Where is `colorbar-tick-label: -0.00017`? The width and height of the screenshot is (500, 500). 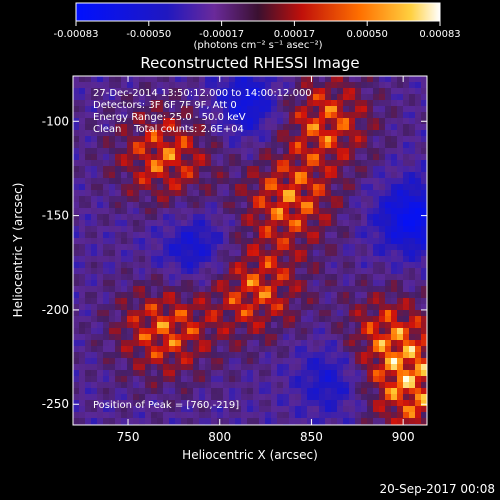
colorbar-tick-label: -0.00017 is located at coordinates (221, 34).